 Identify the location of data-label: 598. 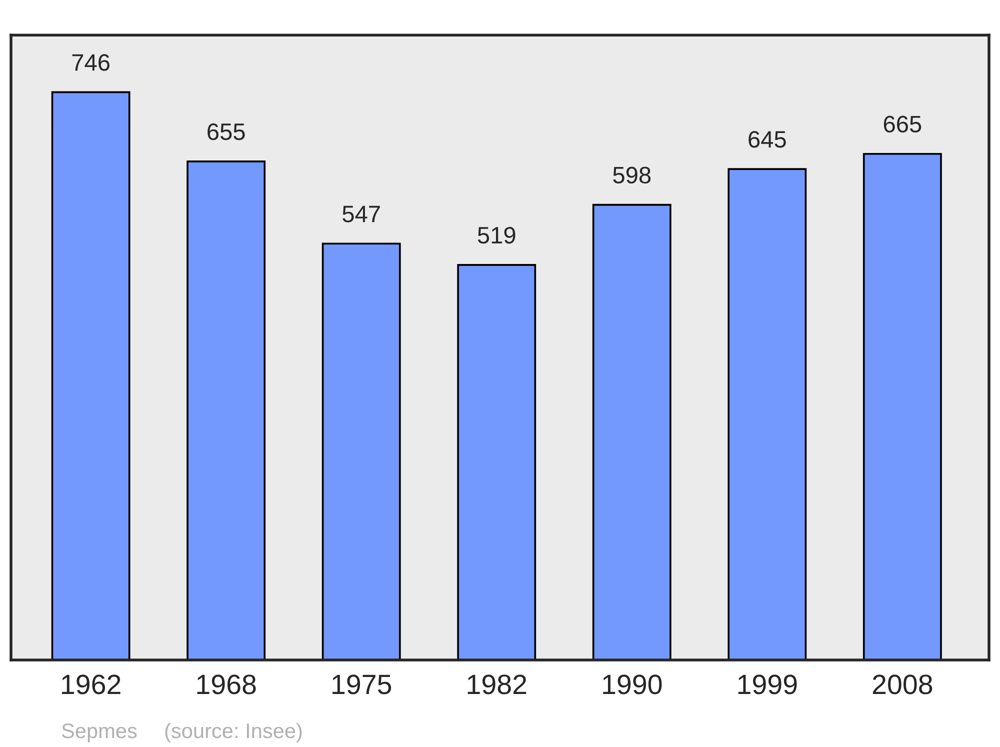
(632, 175).